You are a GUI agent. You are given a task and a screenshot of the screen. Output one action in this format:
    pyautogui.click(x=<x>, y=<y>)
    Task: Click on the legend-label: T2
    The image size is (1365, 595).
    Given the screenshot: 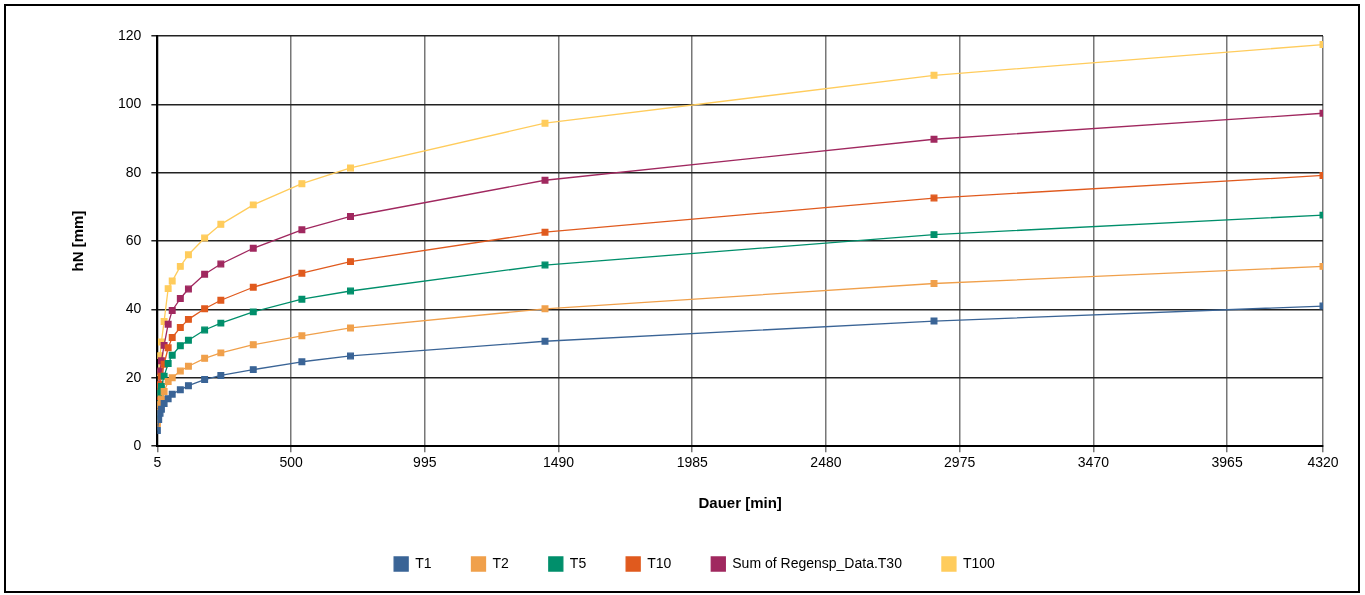 What is the action you would take?
    pyautogui.click(x=501, y=562)
    